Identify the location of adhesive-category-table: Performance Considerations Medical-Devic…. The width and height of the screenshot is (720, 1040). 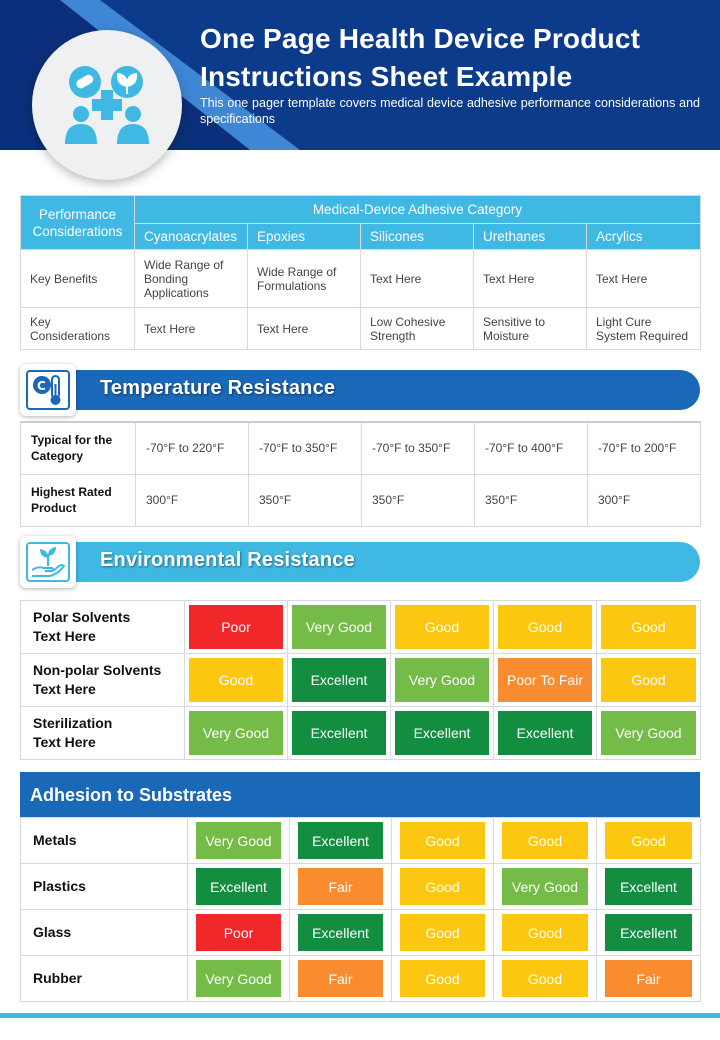
(360, 272).